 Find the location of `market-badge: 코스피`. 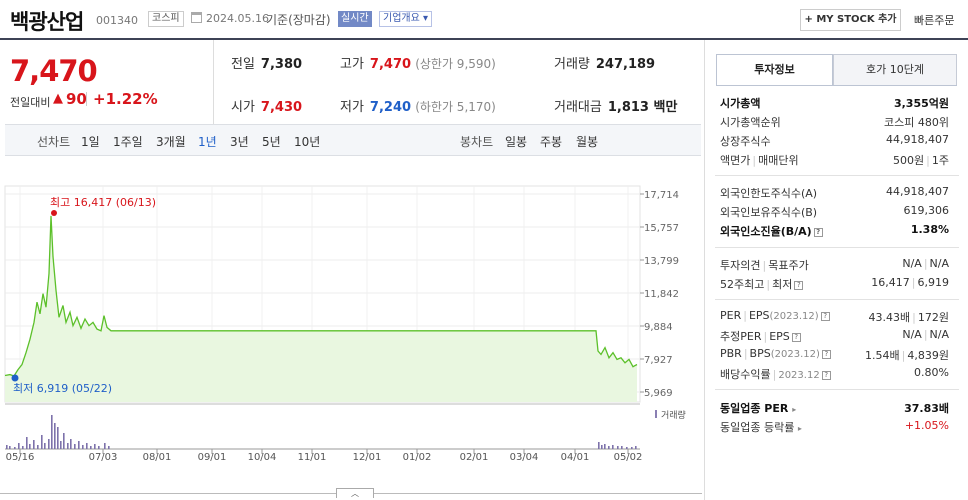

market-badge: 코스피 is located at coordinates (166, 19).